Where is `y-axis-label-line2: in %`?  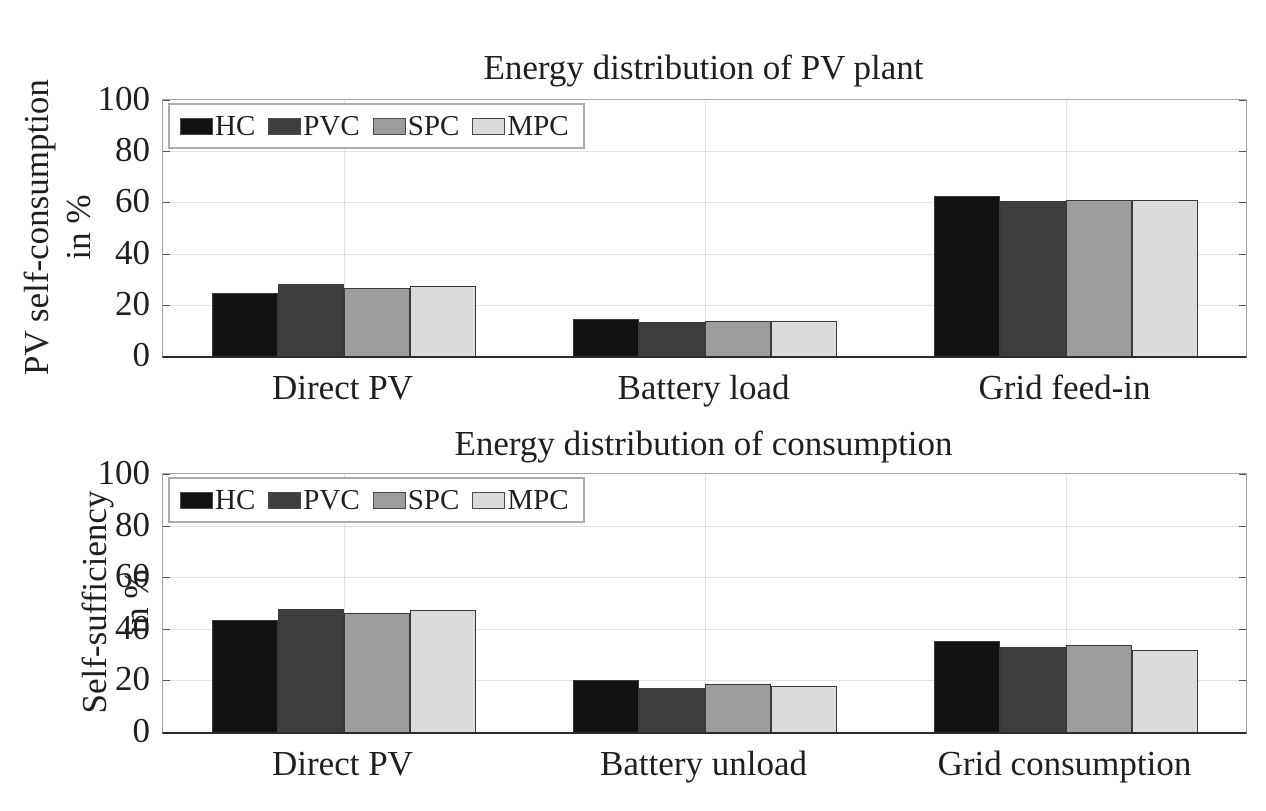 y-axis-label-line2: in % is located at coordinates (78, 227).